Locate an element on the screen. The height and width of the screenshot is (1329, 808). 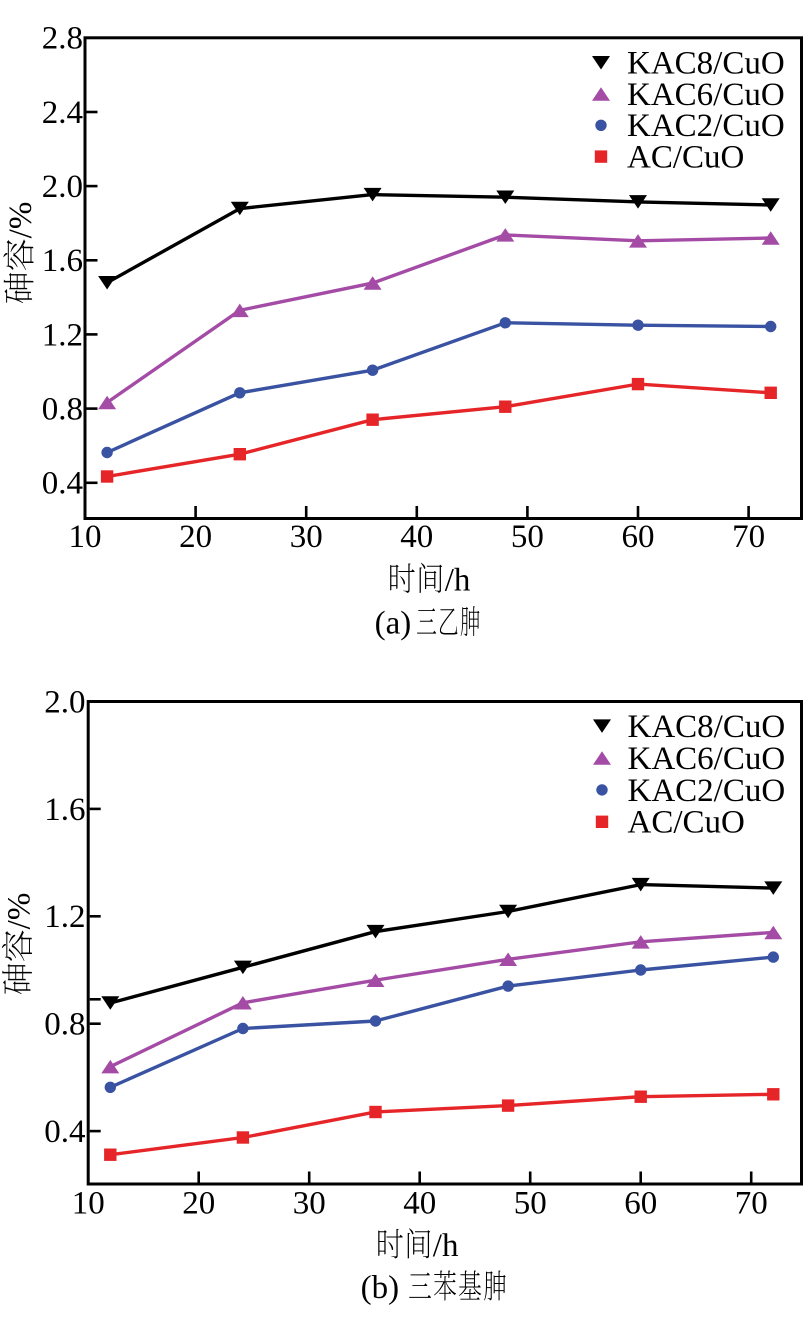
svg-text: (b) is located at coordinates (380, 1288).